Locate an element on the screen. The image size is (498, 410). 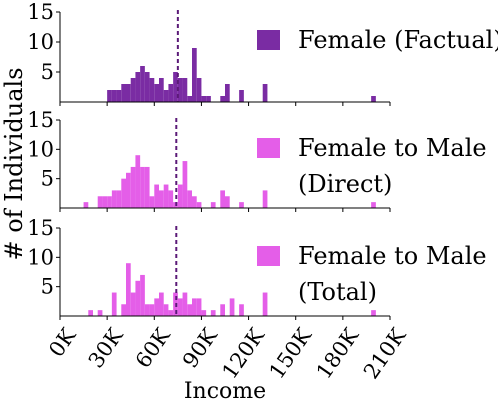
y-axis-label: # of Individuals is located at coordinates (14, 163).